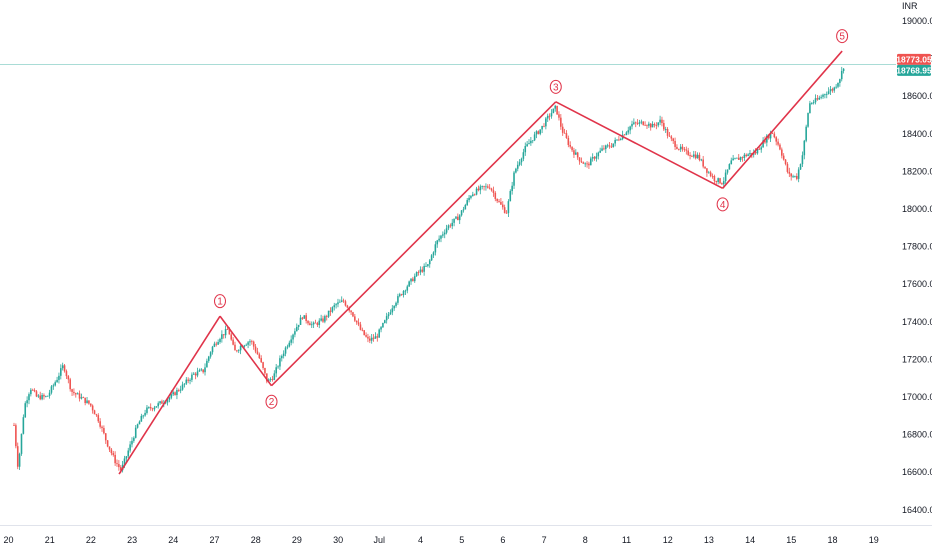 The height and width of the screenshot is (550, 932). Describe the element at coordinates (842, 36) in the screenshot. I see `wave-label: 5` at that location.